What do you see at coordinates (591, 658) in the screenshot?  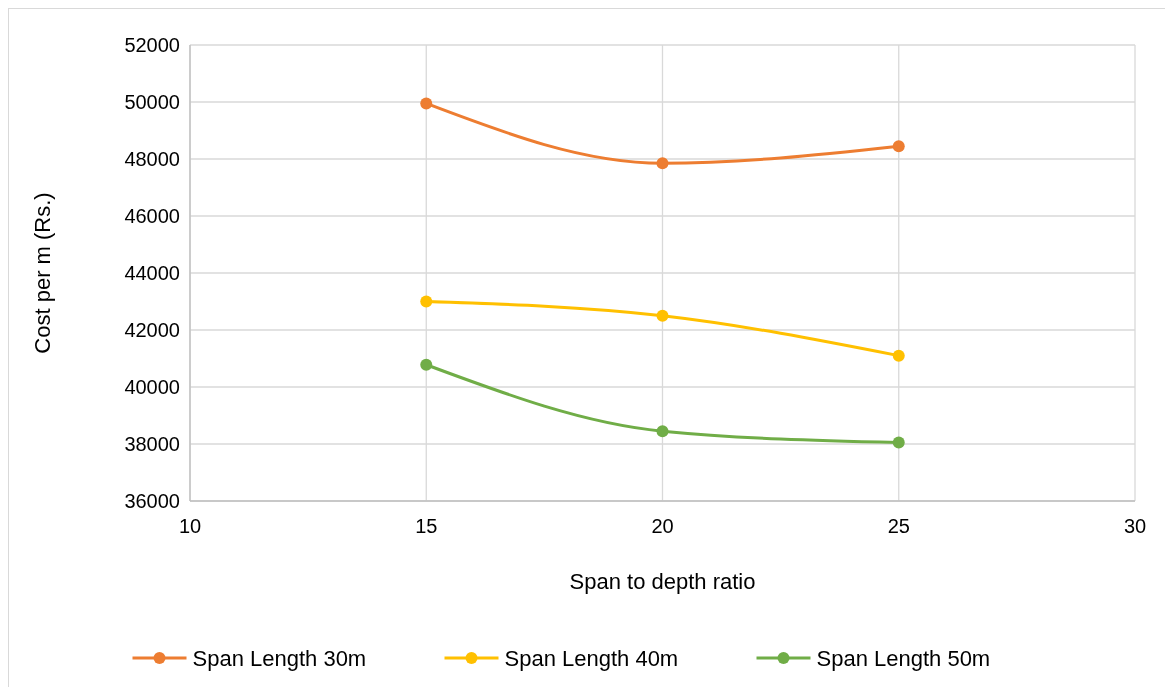 I see `legend-label: Span Length 40m` at bounding box center [591, 658].